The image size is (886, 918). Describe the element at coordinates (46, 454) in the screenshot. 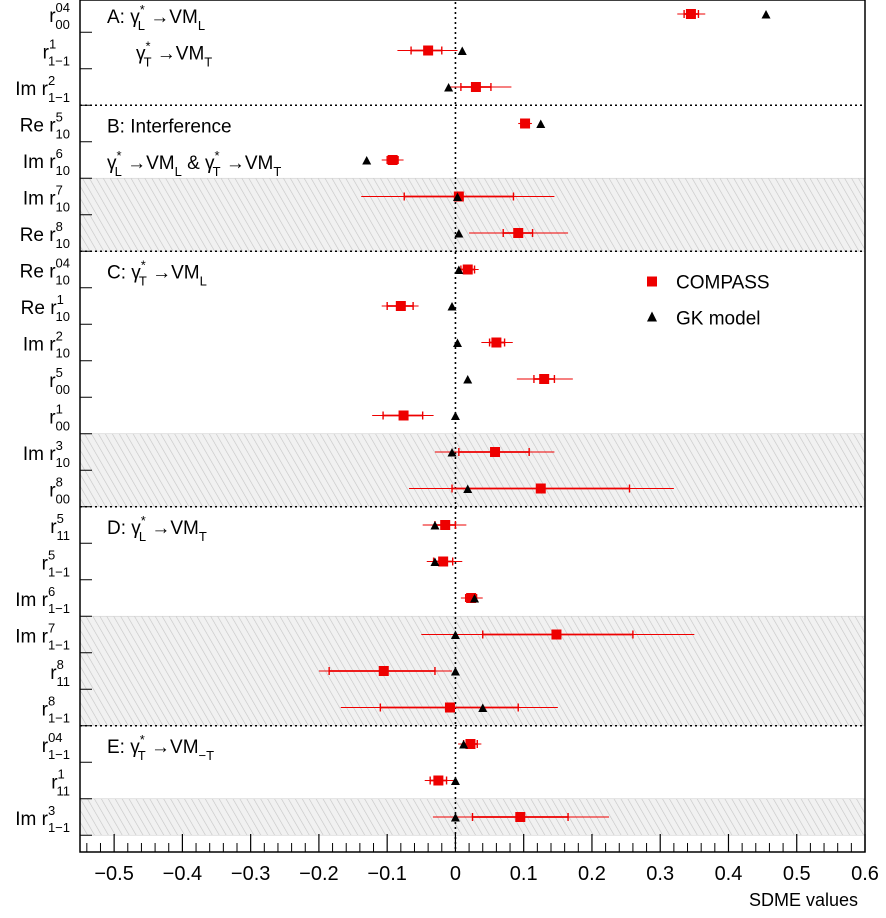

I see `row-label: Im r3 10` at that location.